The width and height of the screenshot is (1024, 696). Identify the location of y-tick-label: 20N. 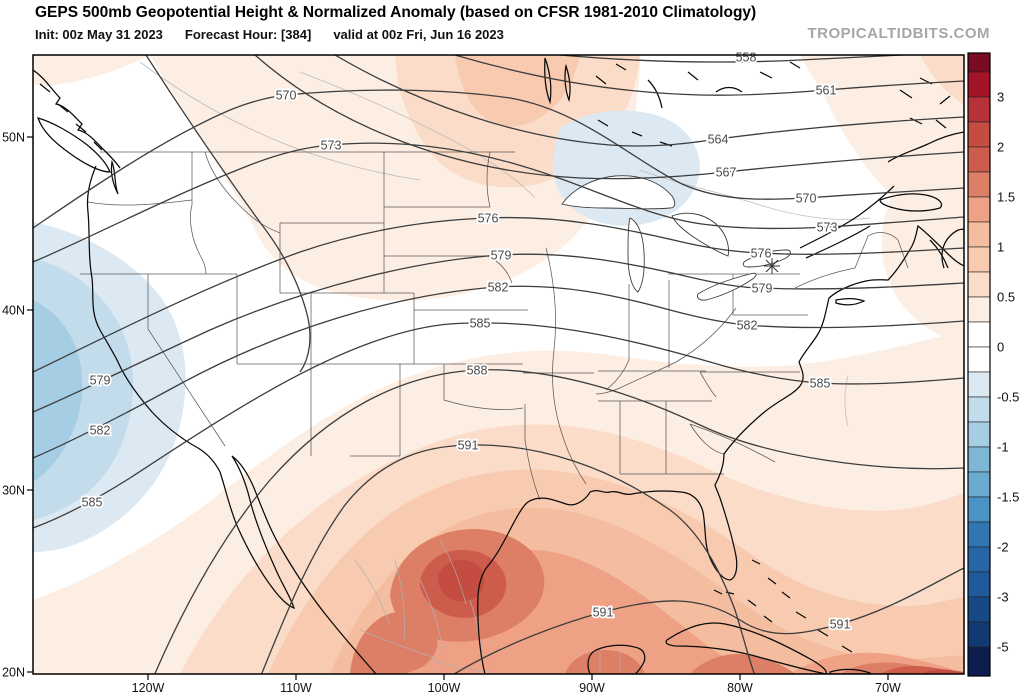
(13, 673).